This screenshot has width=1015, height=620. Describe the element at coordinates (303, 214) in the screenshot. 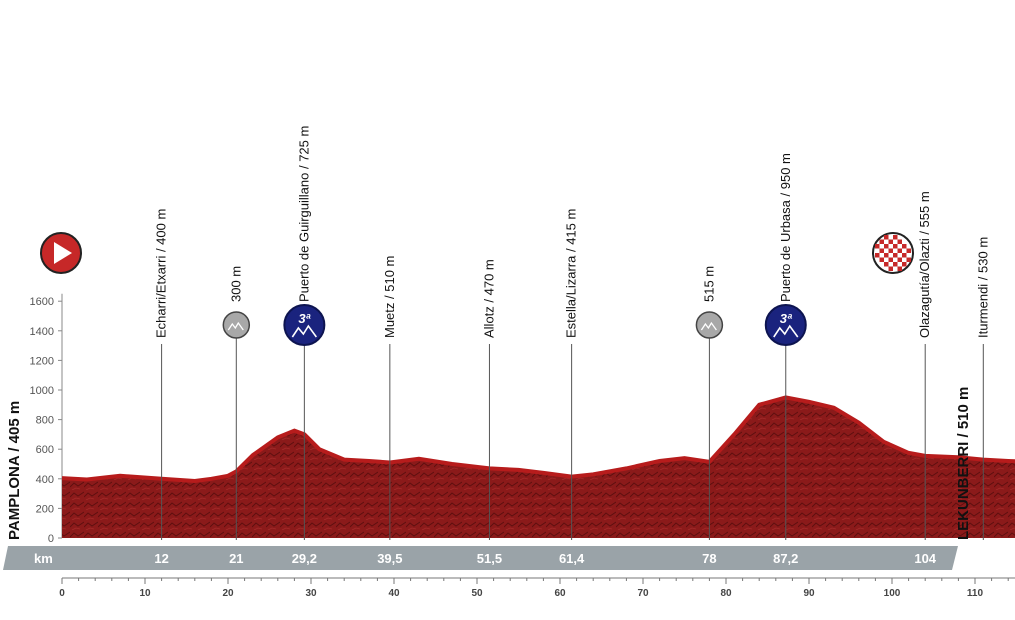

I see `waypoint-label: Puerto de Guirguillano / 725 m` at that location.